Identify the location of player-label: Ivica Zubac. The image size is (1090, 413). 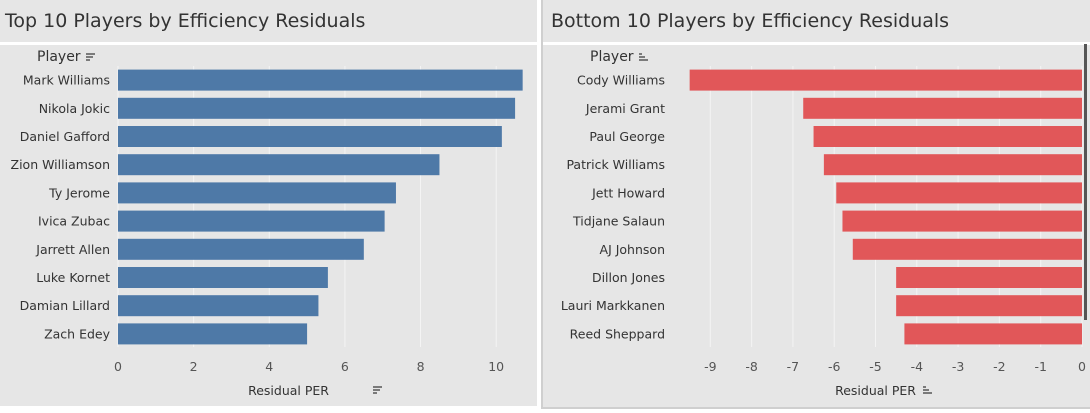
(74, 221).